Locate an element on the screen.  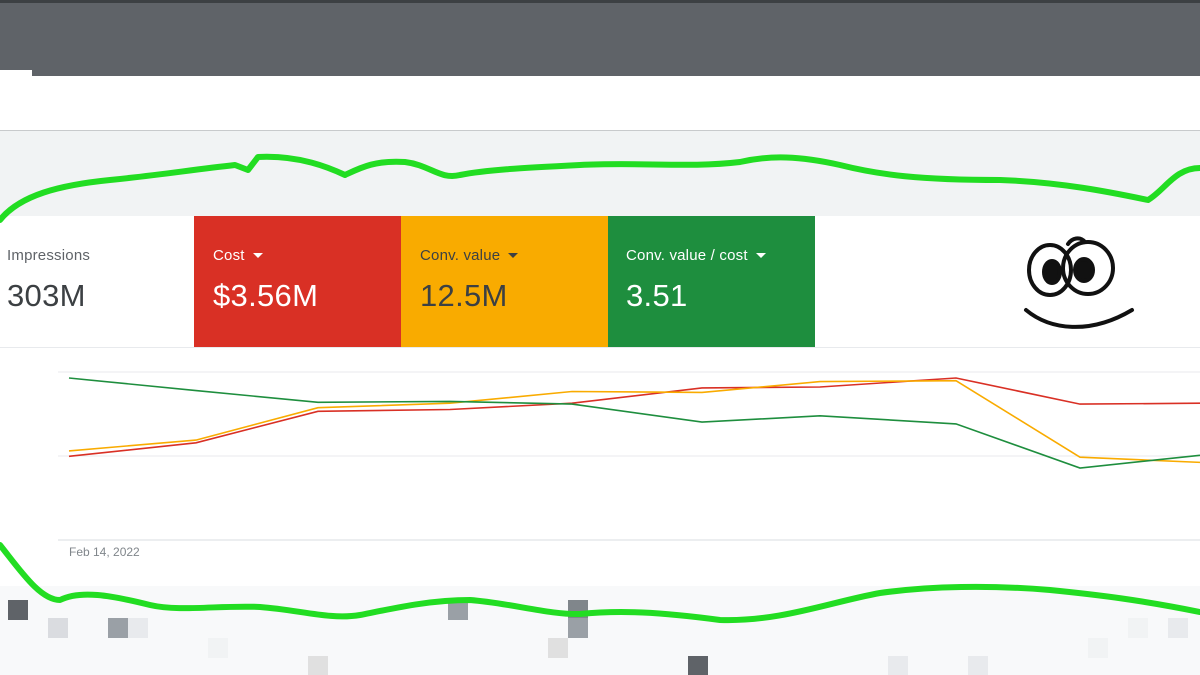
impressions-value: 303M is located at coordinates (46, 295).